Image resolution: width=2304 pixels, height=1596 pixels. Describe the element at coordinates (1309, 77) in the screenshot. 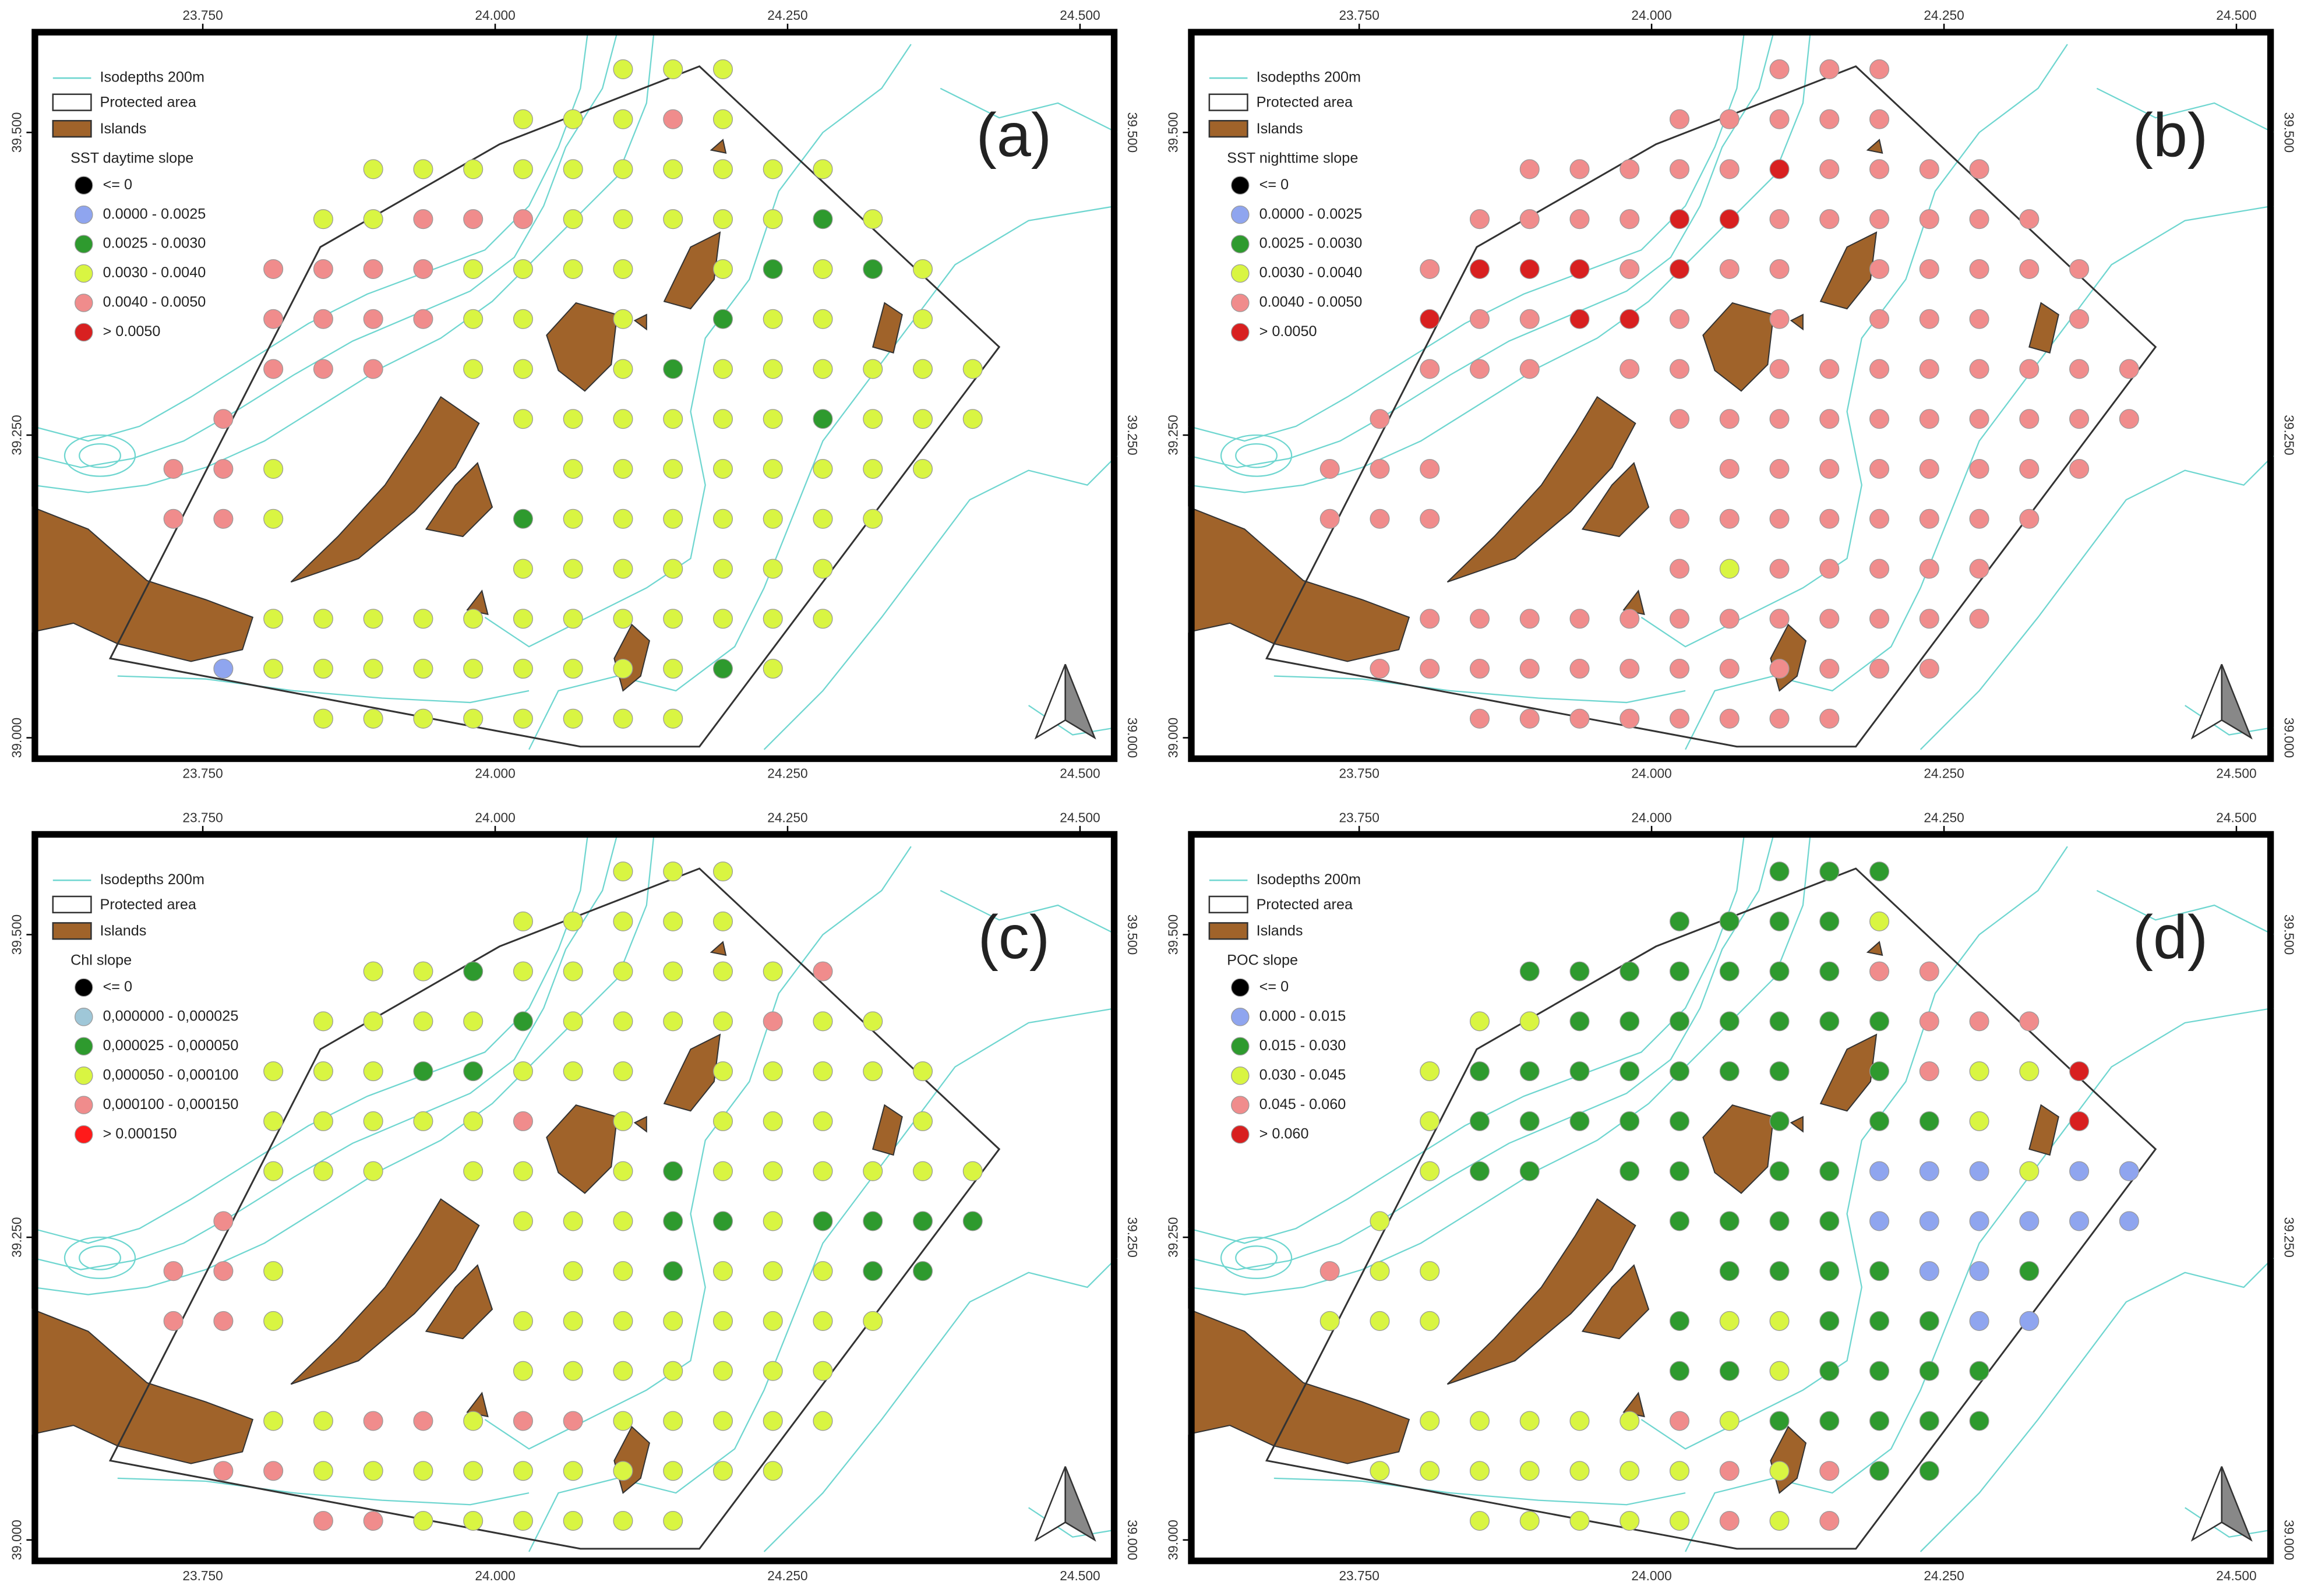

I see `legend-label: Isodepths 200m` at that location.